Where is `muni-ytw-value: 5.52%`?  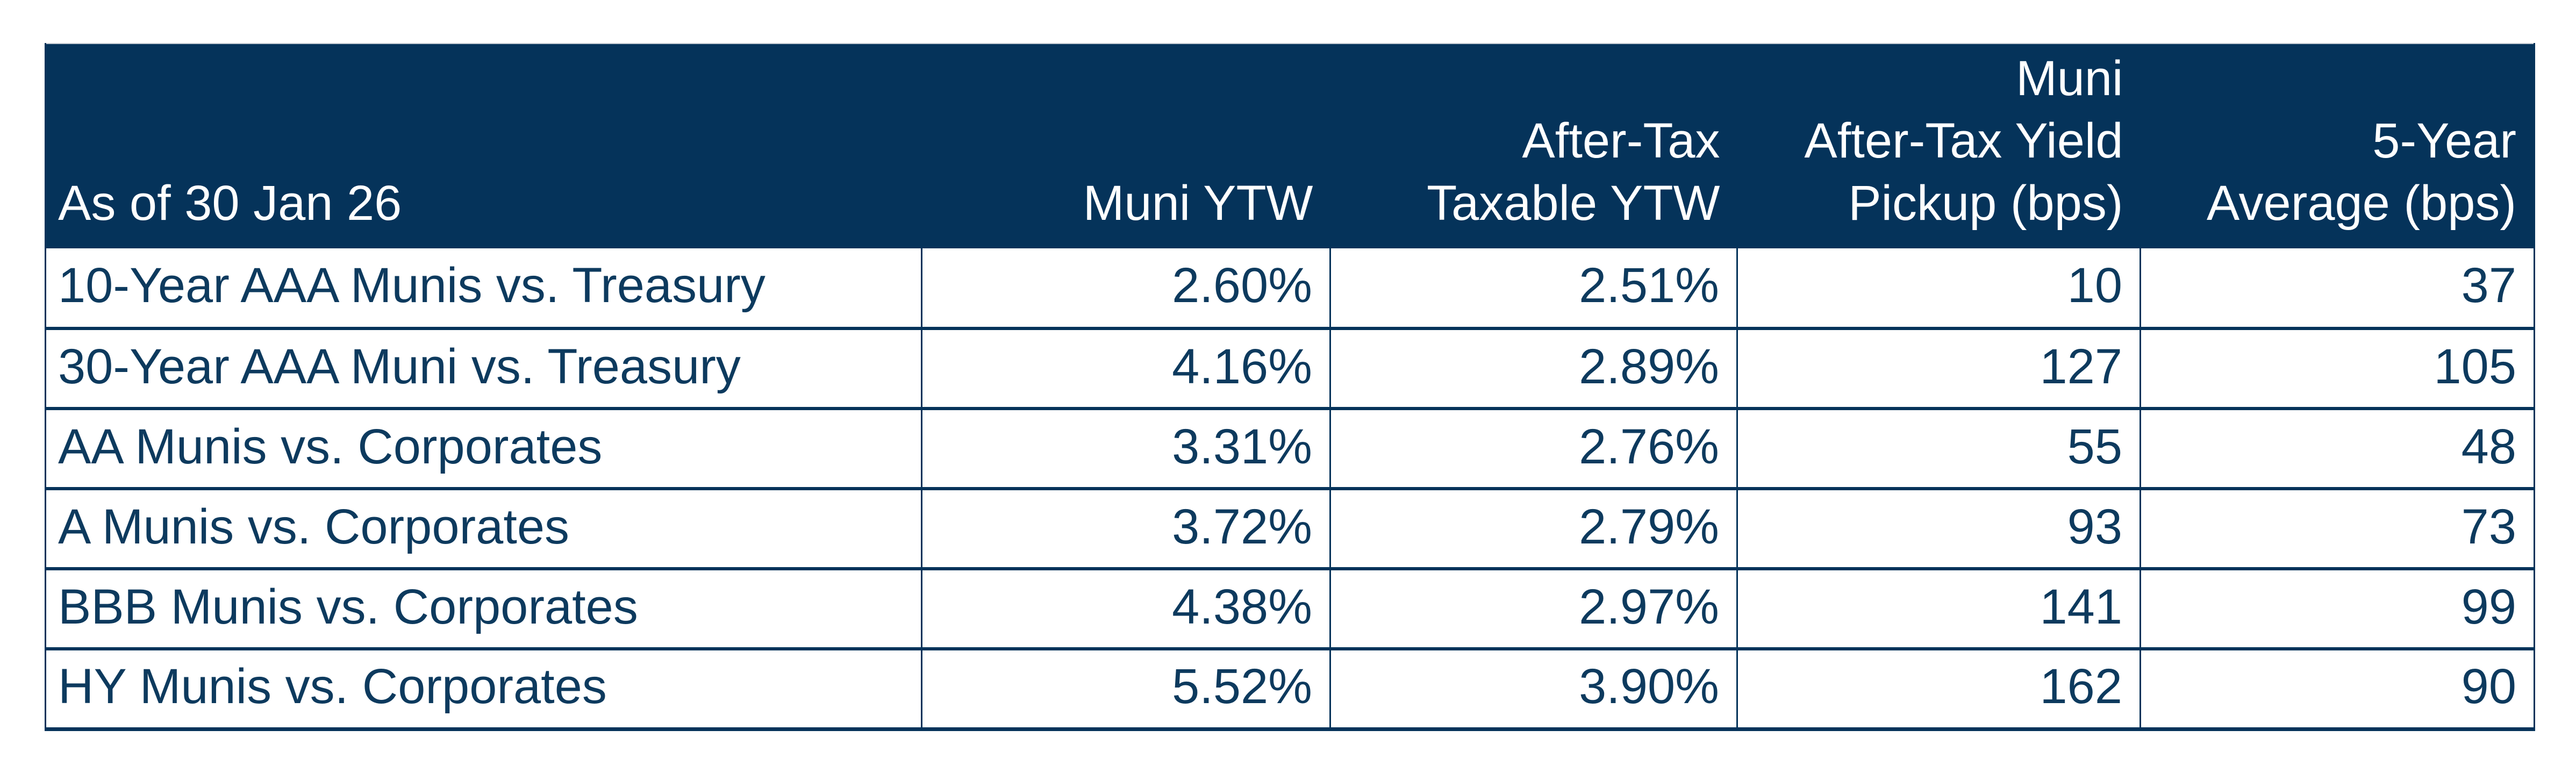 muni-ytw-value: 5.52% is located at coordinates (1126, 688).